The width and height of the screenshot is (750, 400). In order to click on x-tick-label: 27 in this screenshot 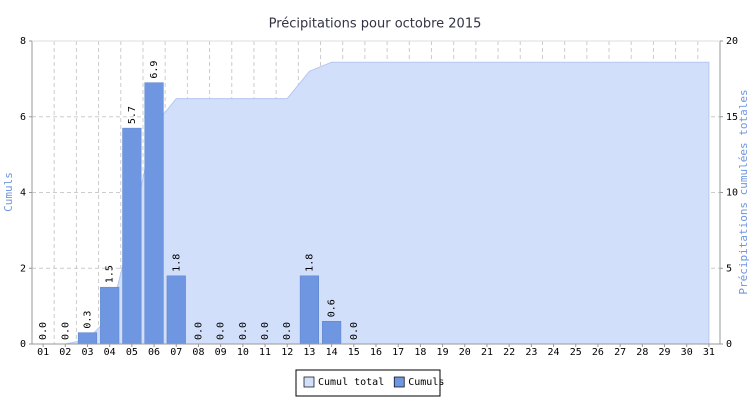, I will do `click(620, 352)`.